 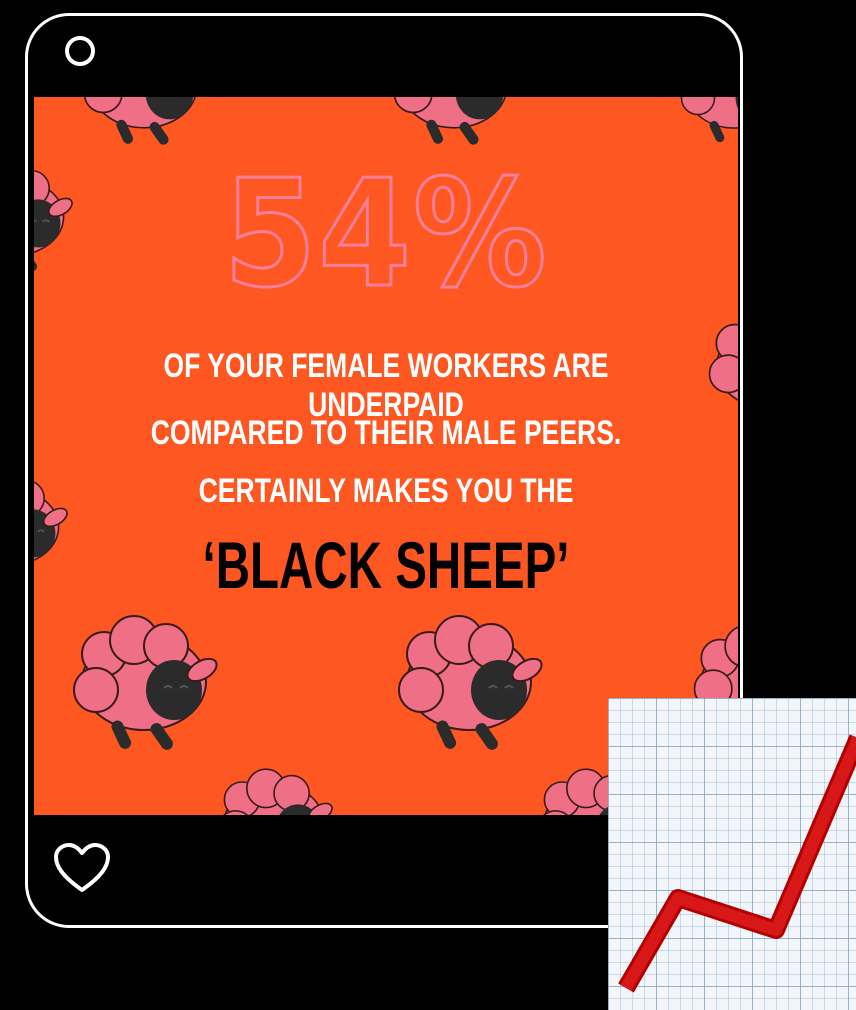 I want to click on heart-icon, so click(x=82, y=868).